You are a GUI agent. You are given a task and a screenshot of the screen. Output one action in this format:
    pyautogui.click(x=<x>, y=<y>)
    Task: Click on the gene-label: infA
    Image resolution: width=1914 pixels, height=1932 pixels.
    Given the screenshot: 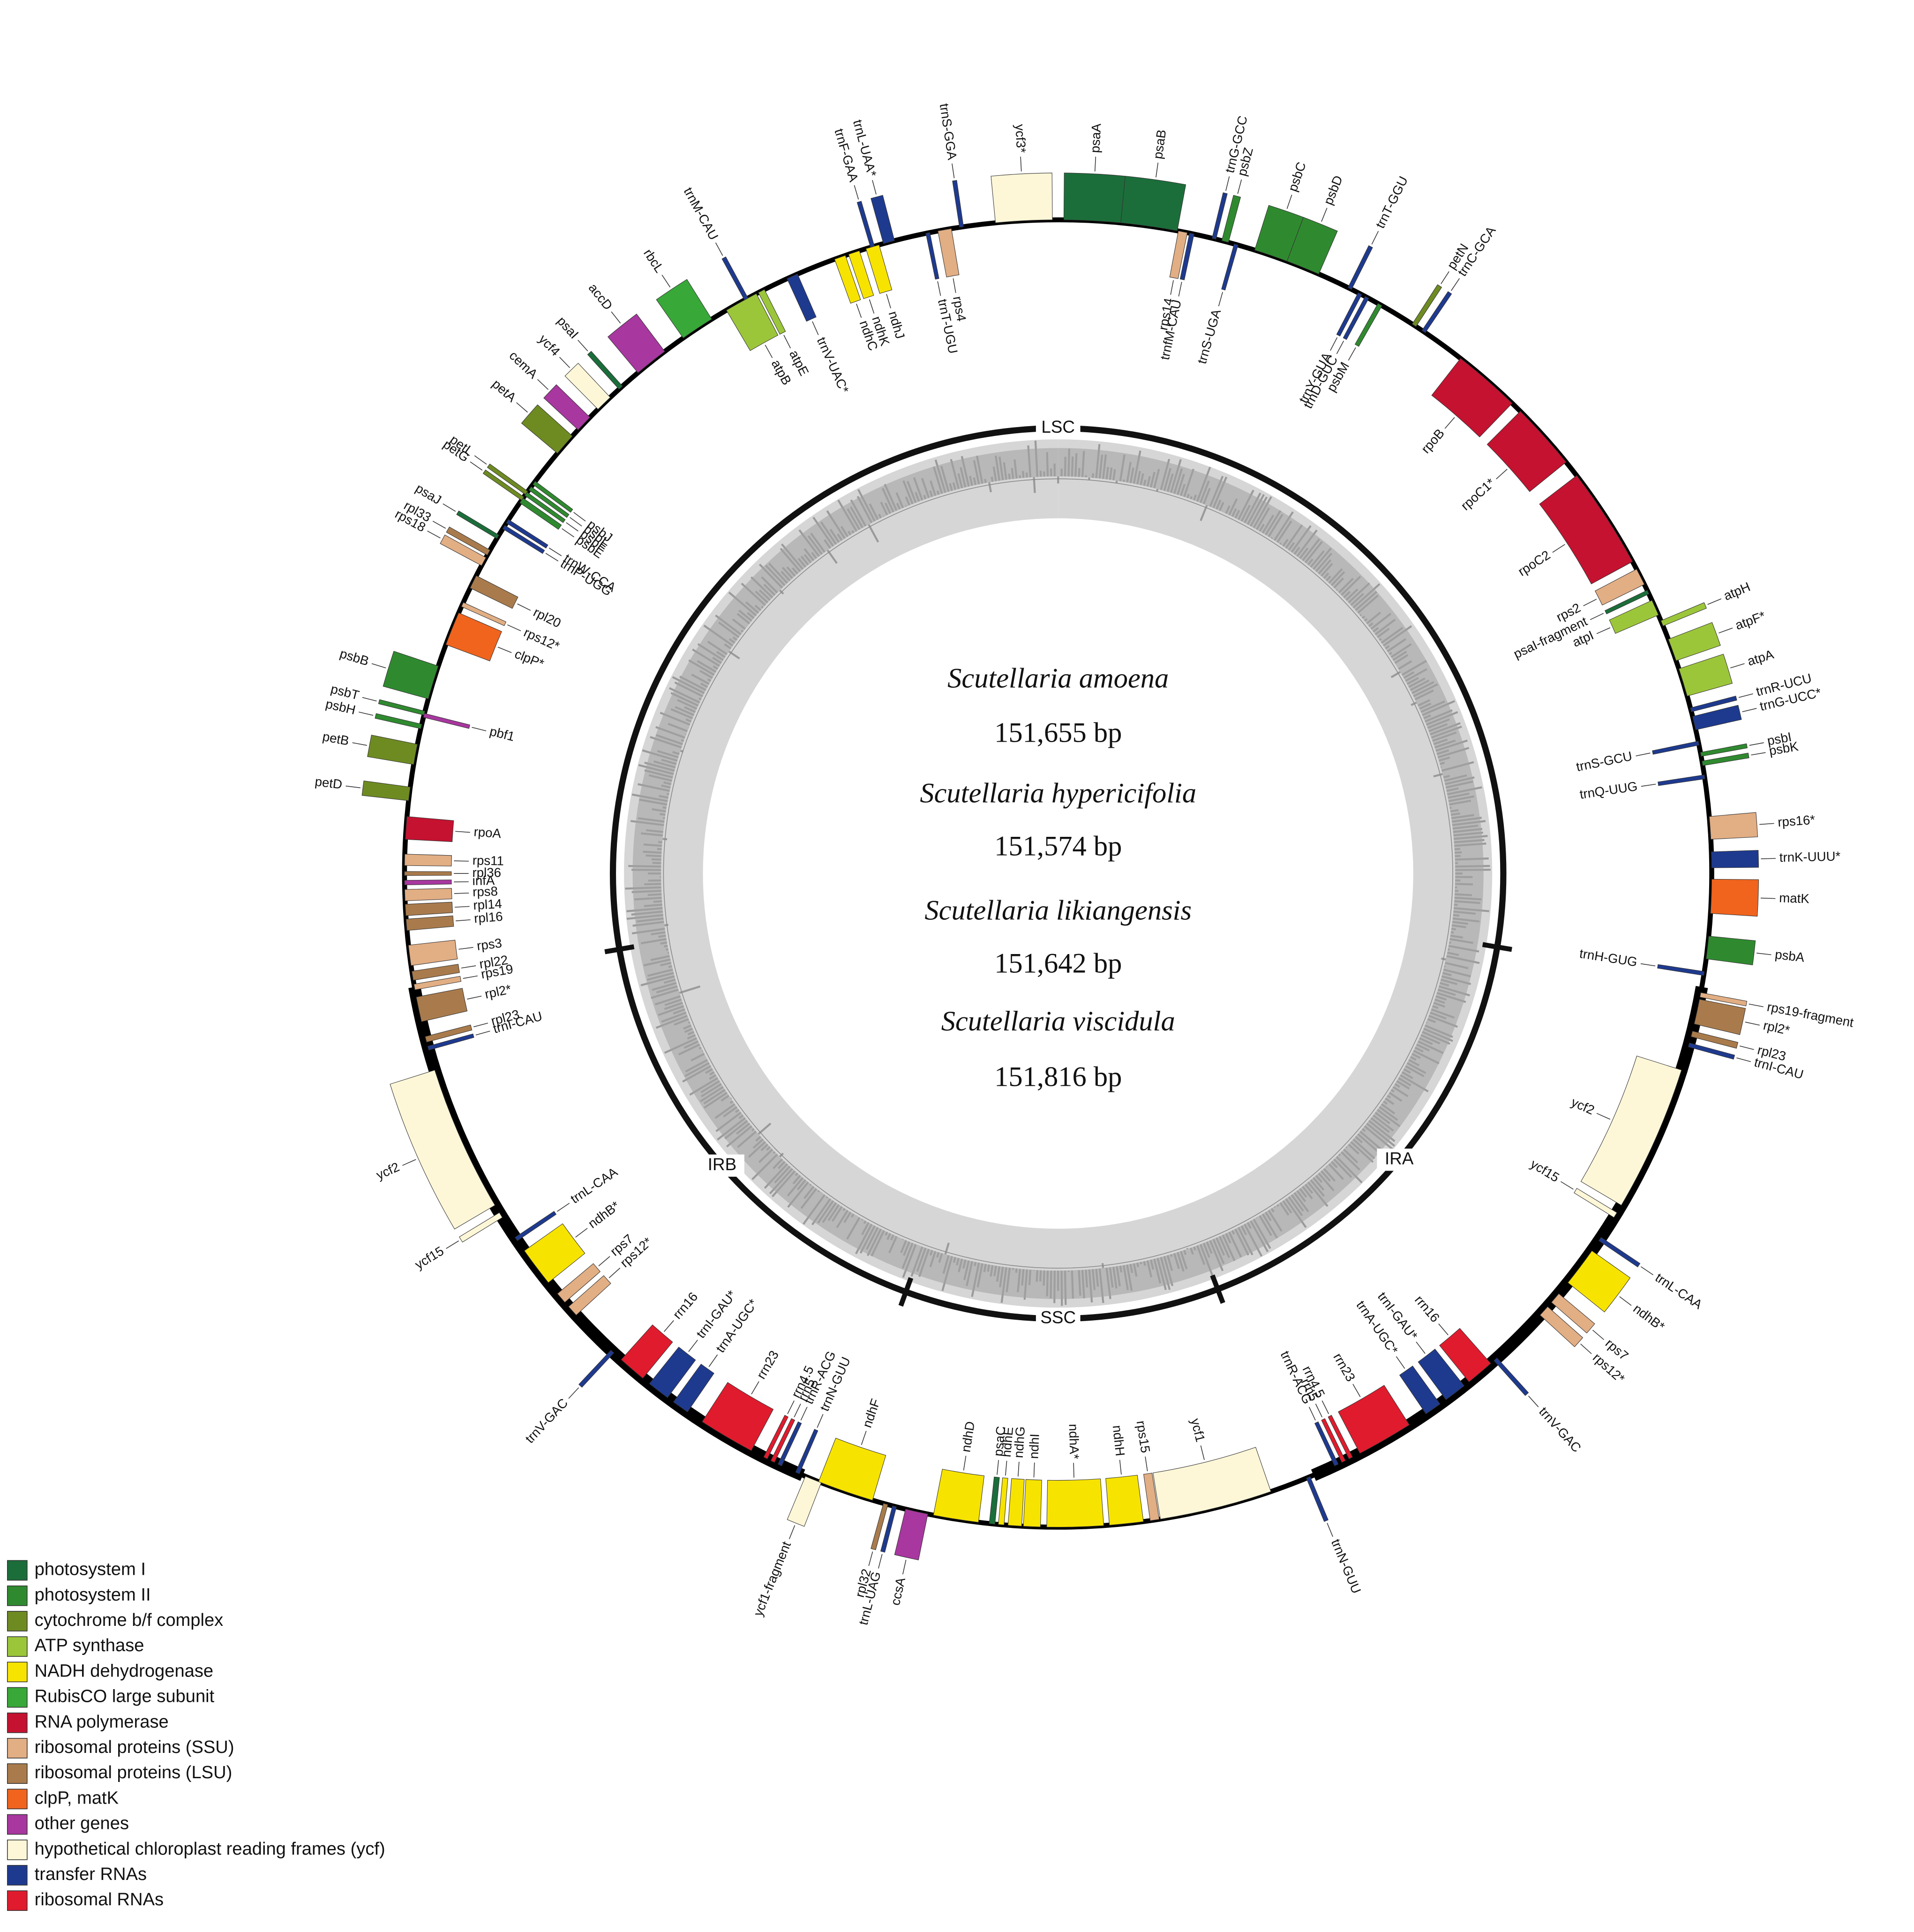 What is the action you would take?
    pyautogui.click(x=484, y=880)
    